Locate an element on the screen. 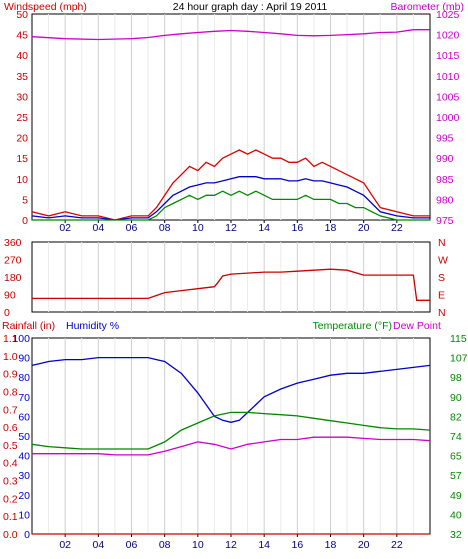  temperature-tick-label: 49 is located at coordinates (456, 496).